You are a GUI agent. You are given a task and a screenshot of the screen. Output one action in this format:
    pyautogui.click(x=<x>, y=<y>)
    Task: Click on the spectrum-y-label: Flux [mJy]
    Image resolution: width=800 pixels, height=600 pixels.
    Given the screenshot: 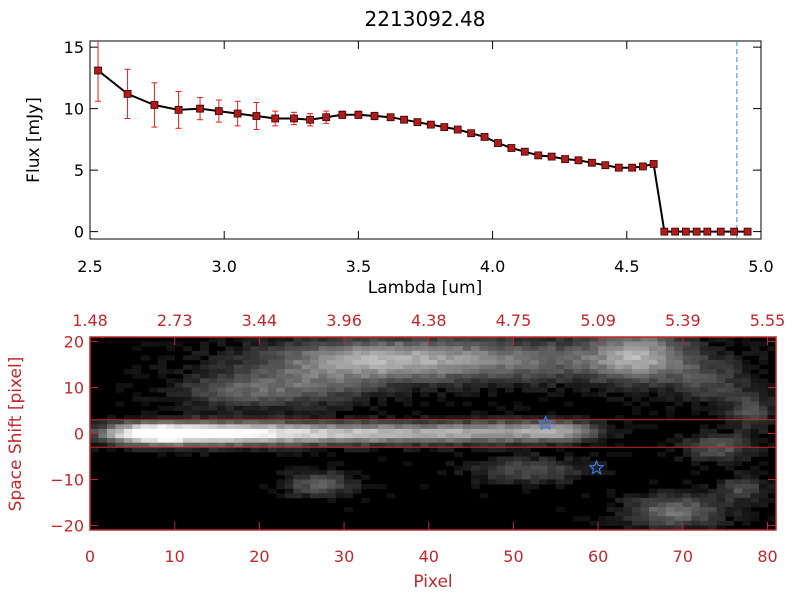 What is the action you would take?
    pyautogui.click(x=34, y=140)
    